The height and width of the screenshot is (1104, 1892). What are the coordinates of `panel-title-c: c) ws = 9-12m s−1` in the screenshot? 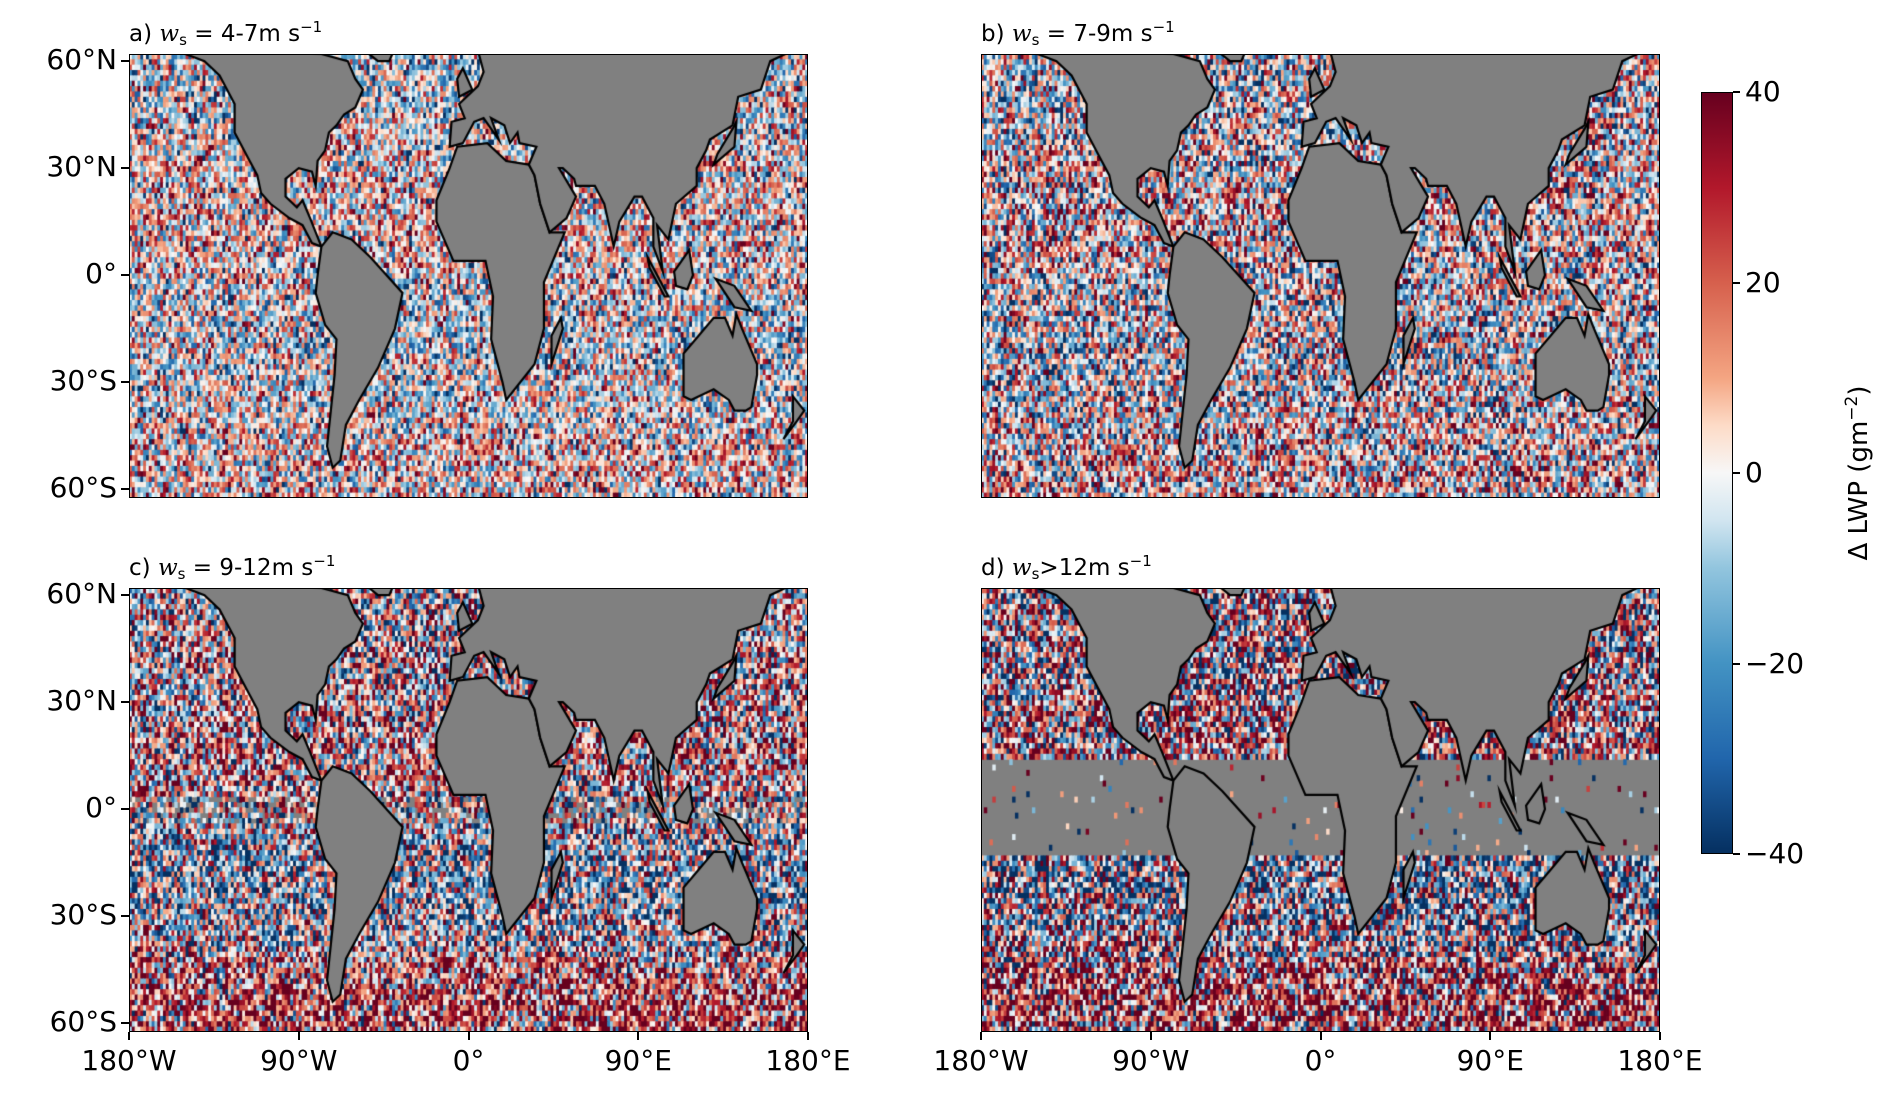 It's located at (232, 567).